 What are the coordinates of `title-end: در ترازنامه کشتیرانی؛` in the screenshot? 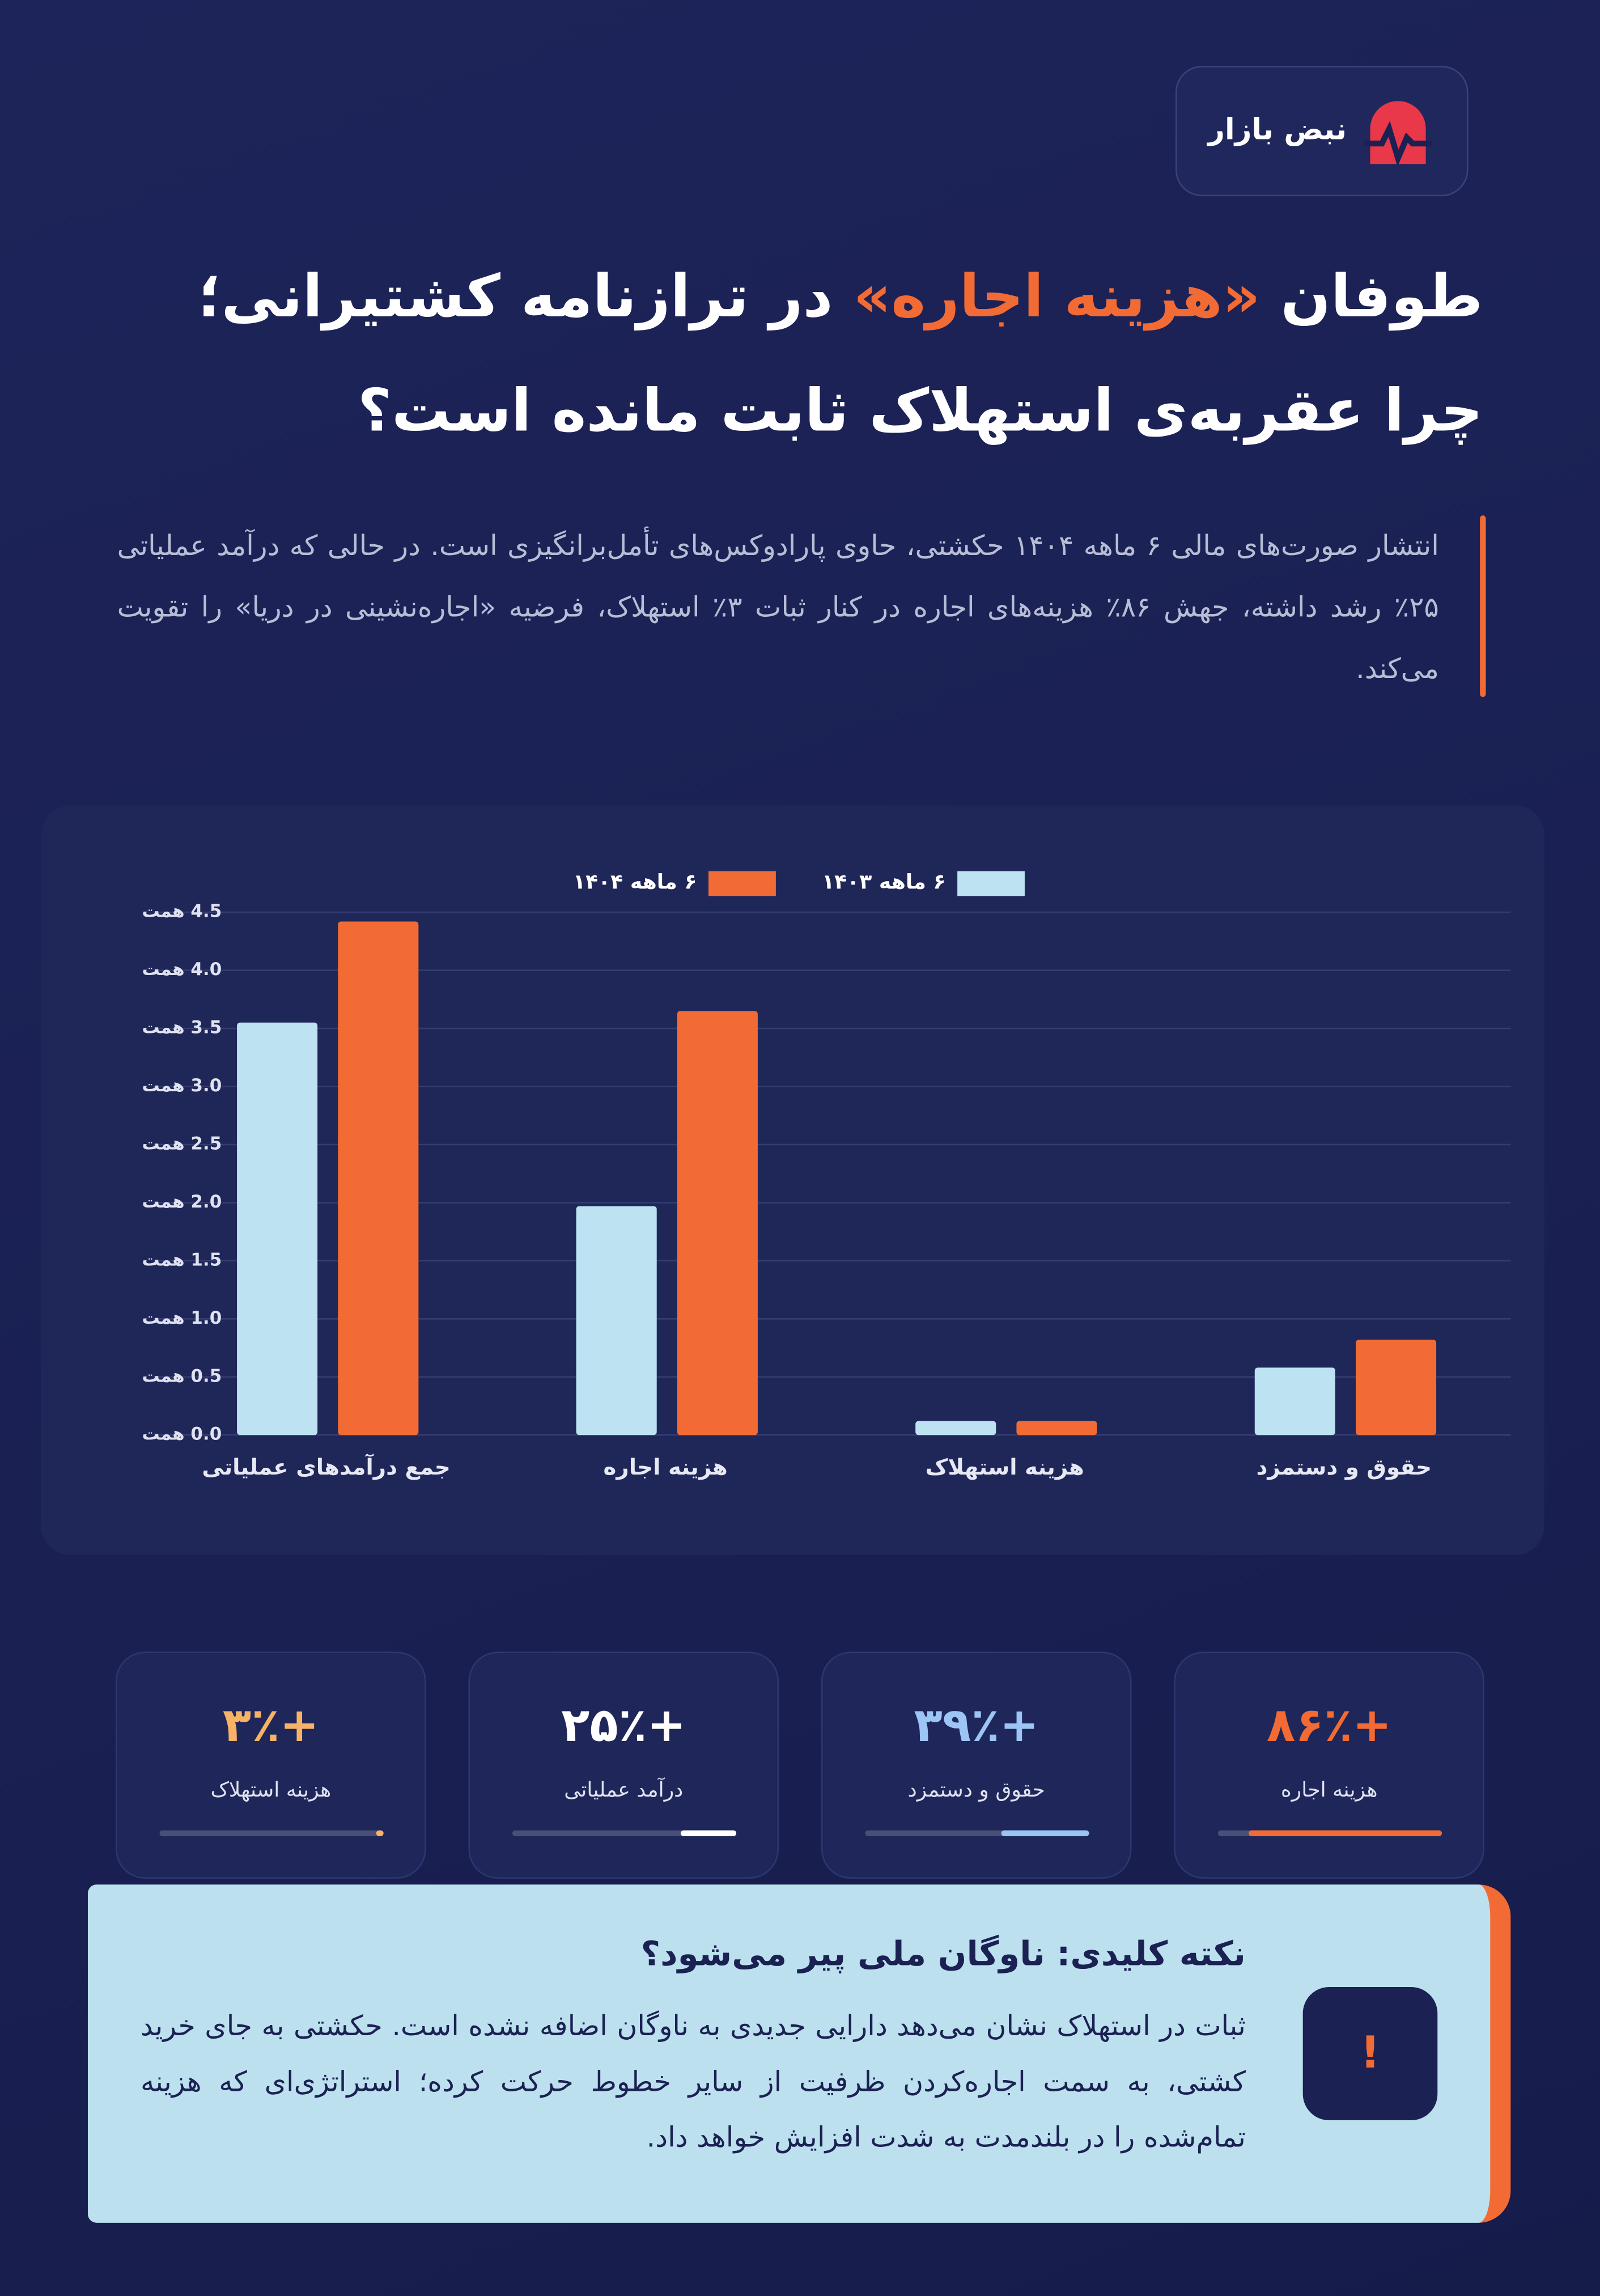 It's located at (515, 297).